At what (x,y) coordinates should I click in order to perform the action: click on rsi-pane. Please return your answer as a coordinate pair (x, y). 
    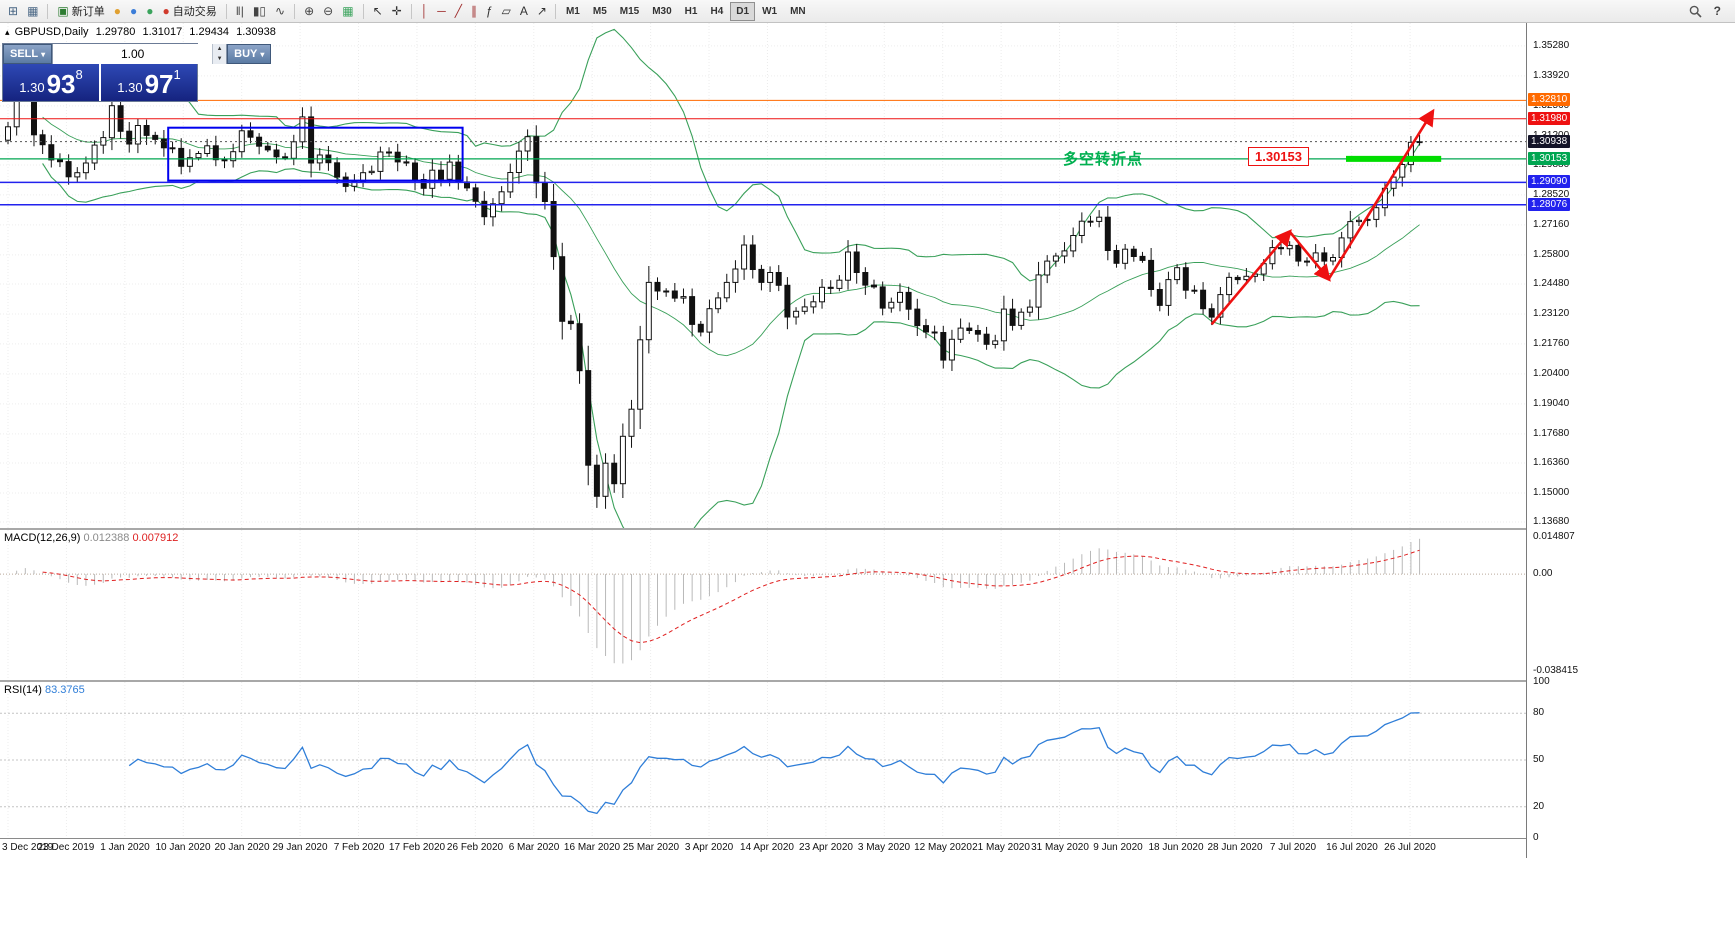
    Looking at the image, I should click on (763, 760).